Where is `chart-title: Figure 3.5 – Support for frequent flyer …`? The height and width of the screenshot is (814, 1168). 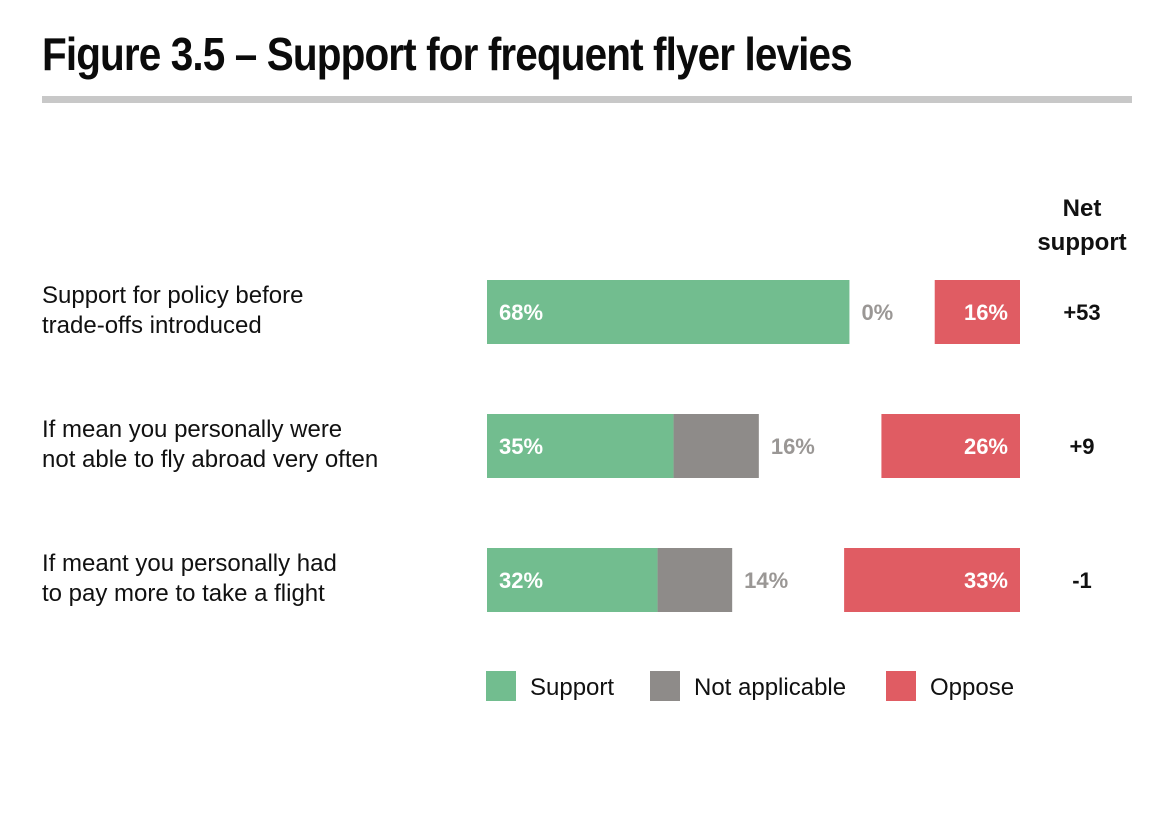 chart-title: Figure 3.5 – Support for frequent flyer … is located at coordinates (447, 54).